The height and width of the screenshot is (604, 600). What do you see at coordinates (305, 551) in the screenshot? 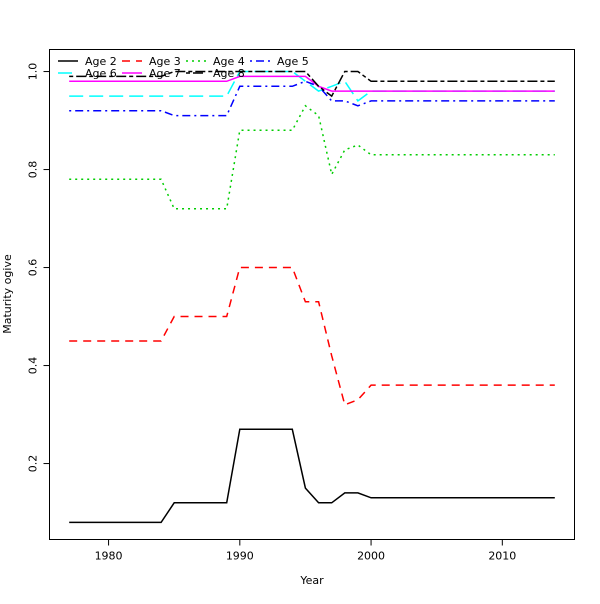
I see `x-axis: 1980 1990 2000 2010` at bounding box center [305, 551].